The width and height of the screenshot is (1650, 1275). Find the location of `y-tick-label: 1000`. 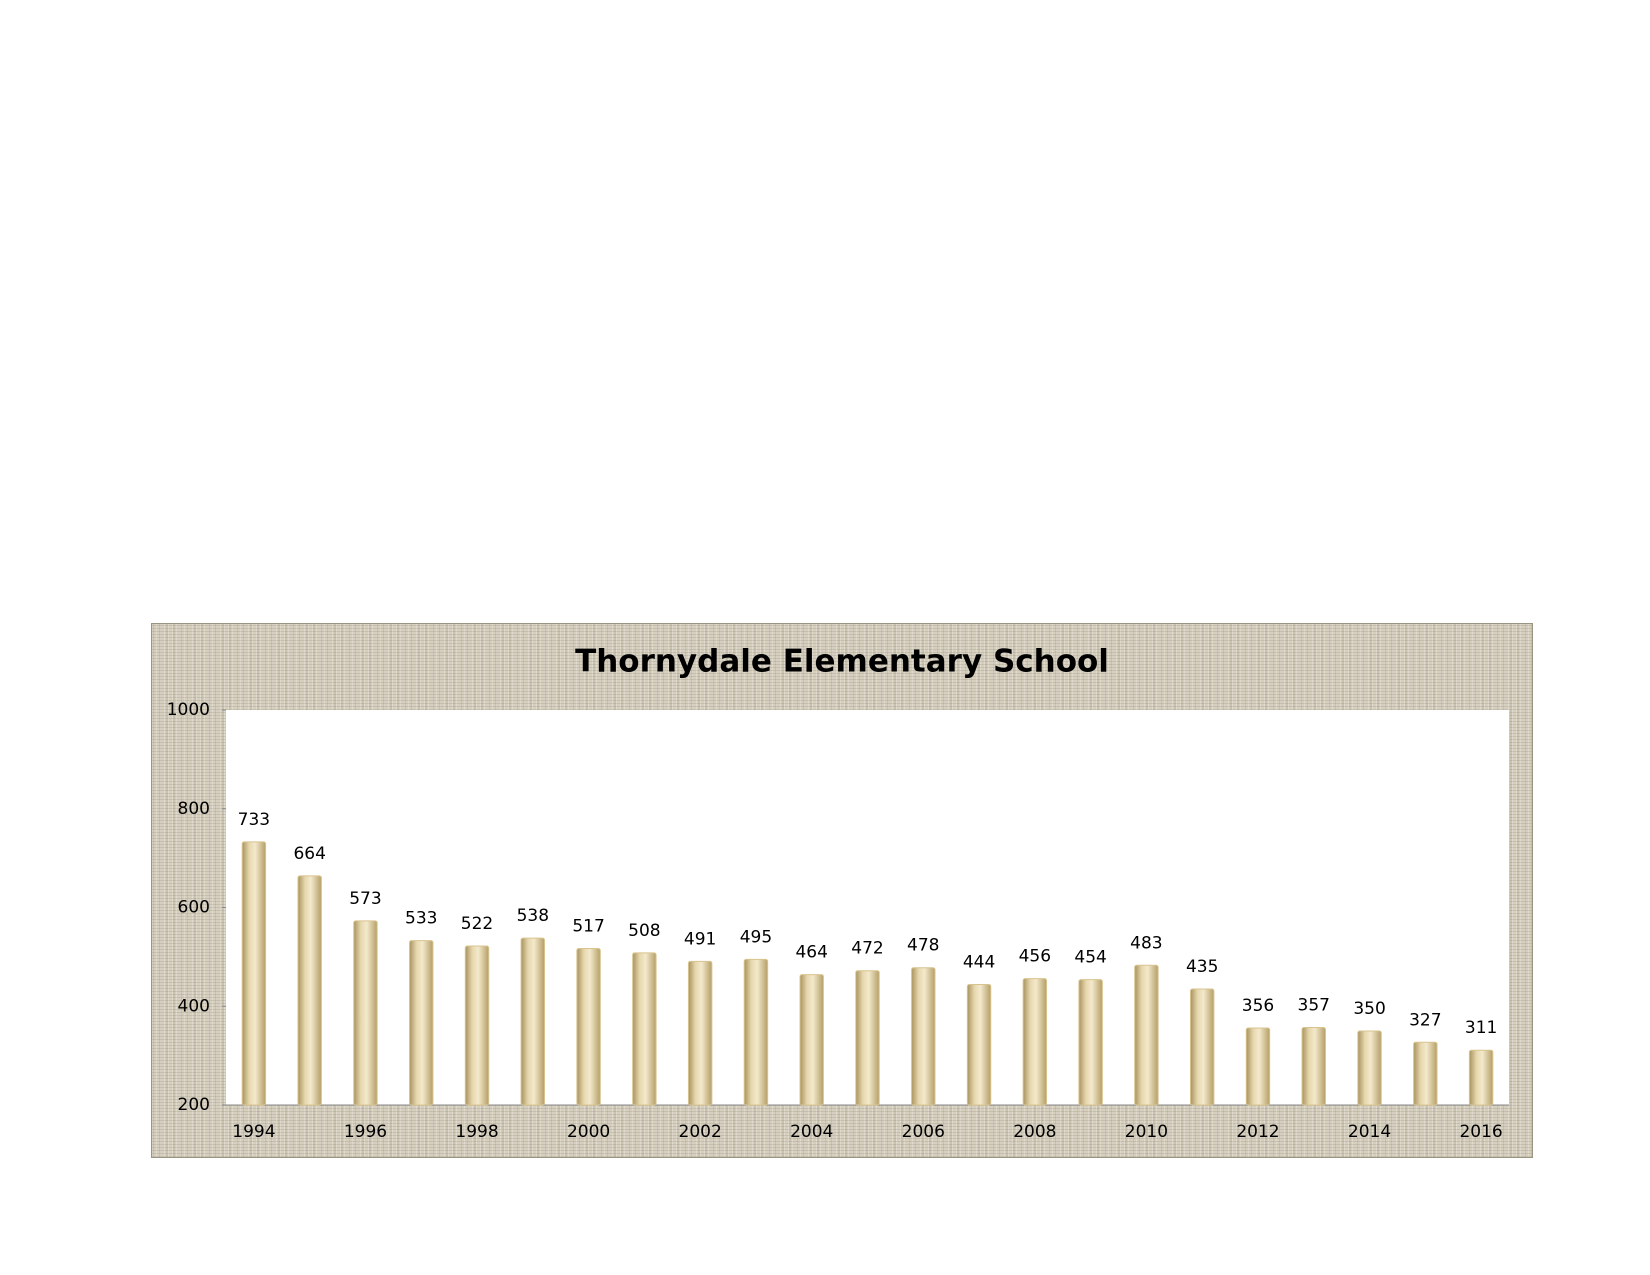

y-tick-label: 1000 is located at coordinates (188, 710).